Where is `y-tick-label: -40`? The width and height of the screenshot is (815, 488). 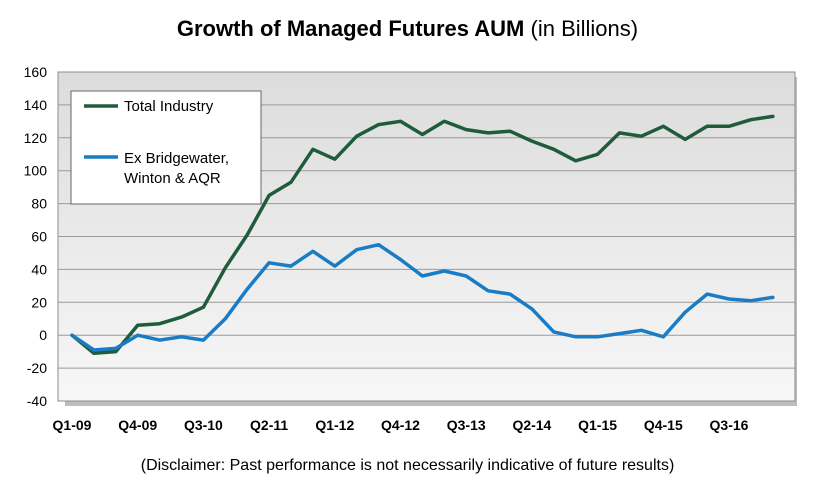 y-tick-label: -40 is located at coordinates (37, 401).